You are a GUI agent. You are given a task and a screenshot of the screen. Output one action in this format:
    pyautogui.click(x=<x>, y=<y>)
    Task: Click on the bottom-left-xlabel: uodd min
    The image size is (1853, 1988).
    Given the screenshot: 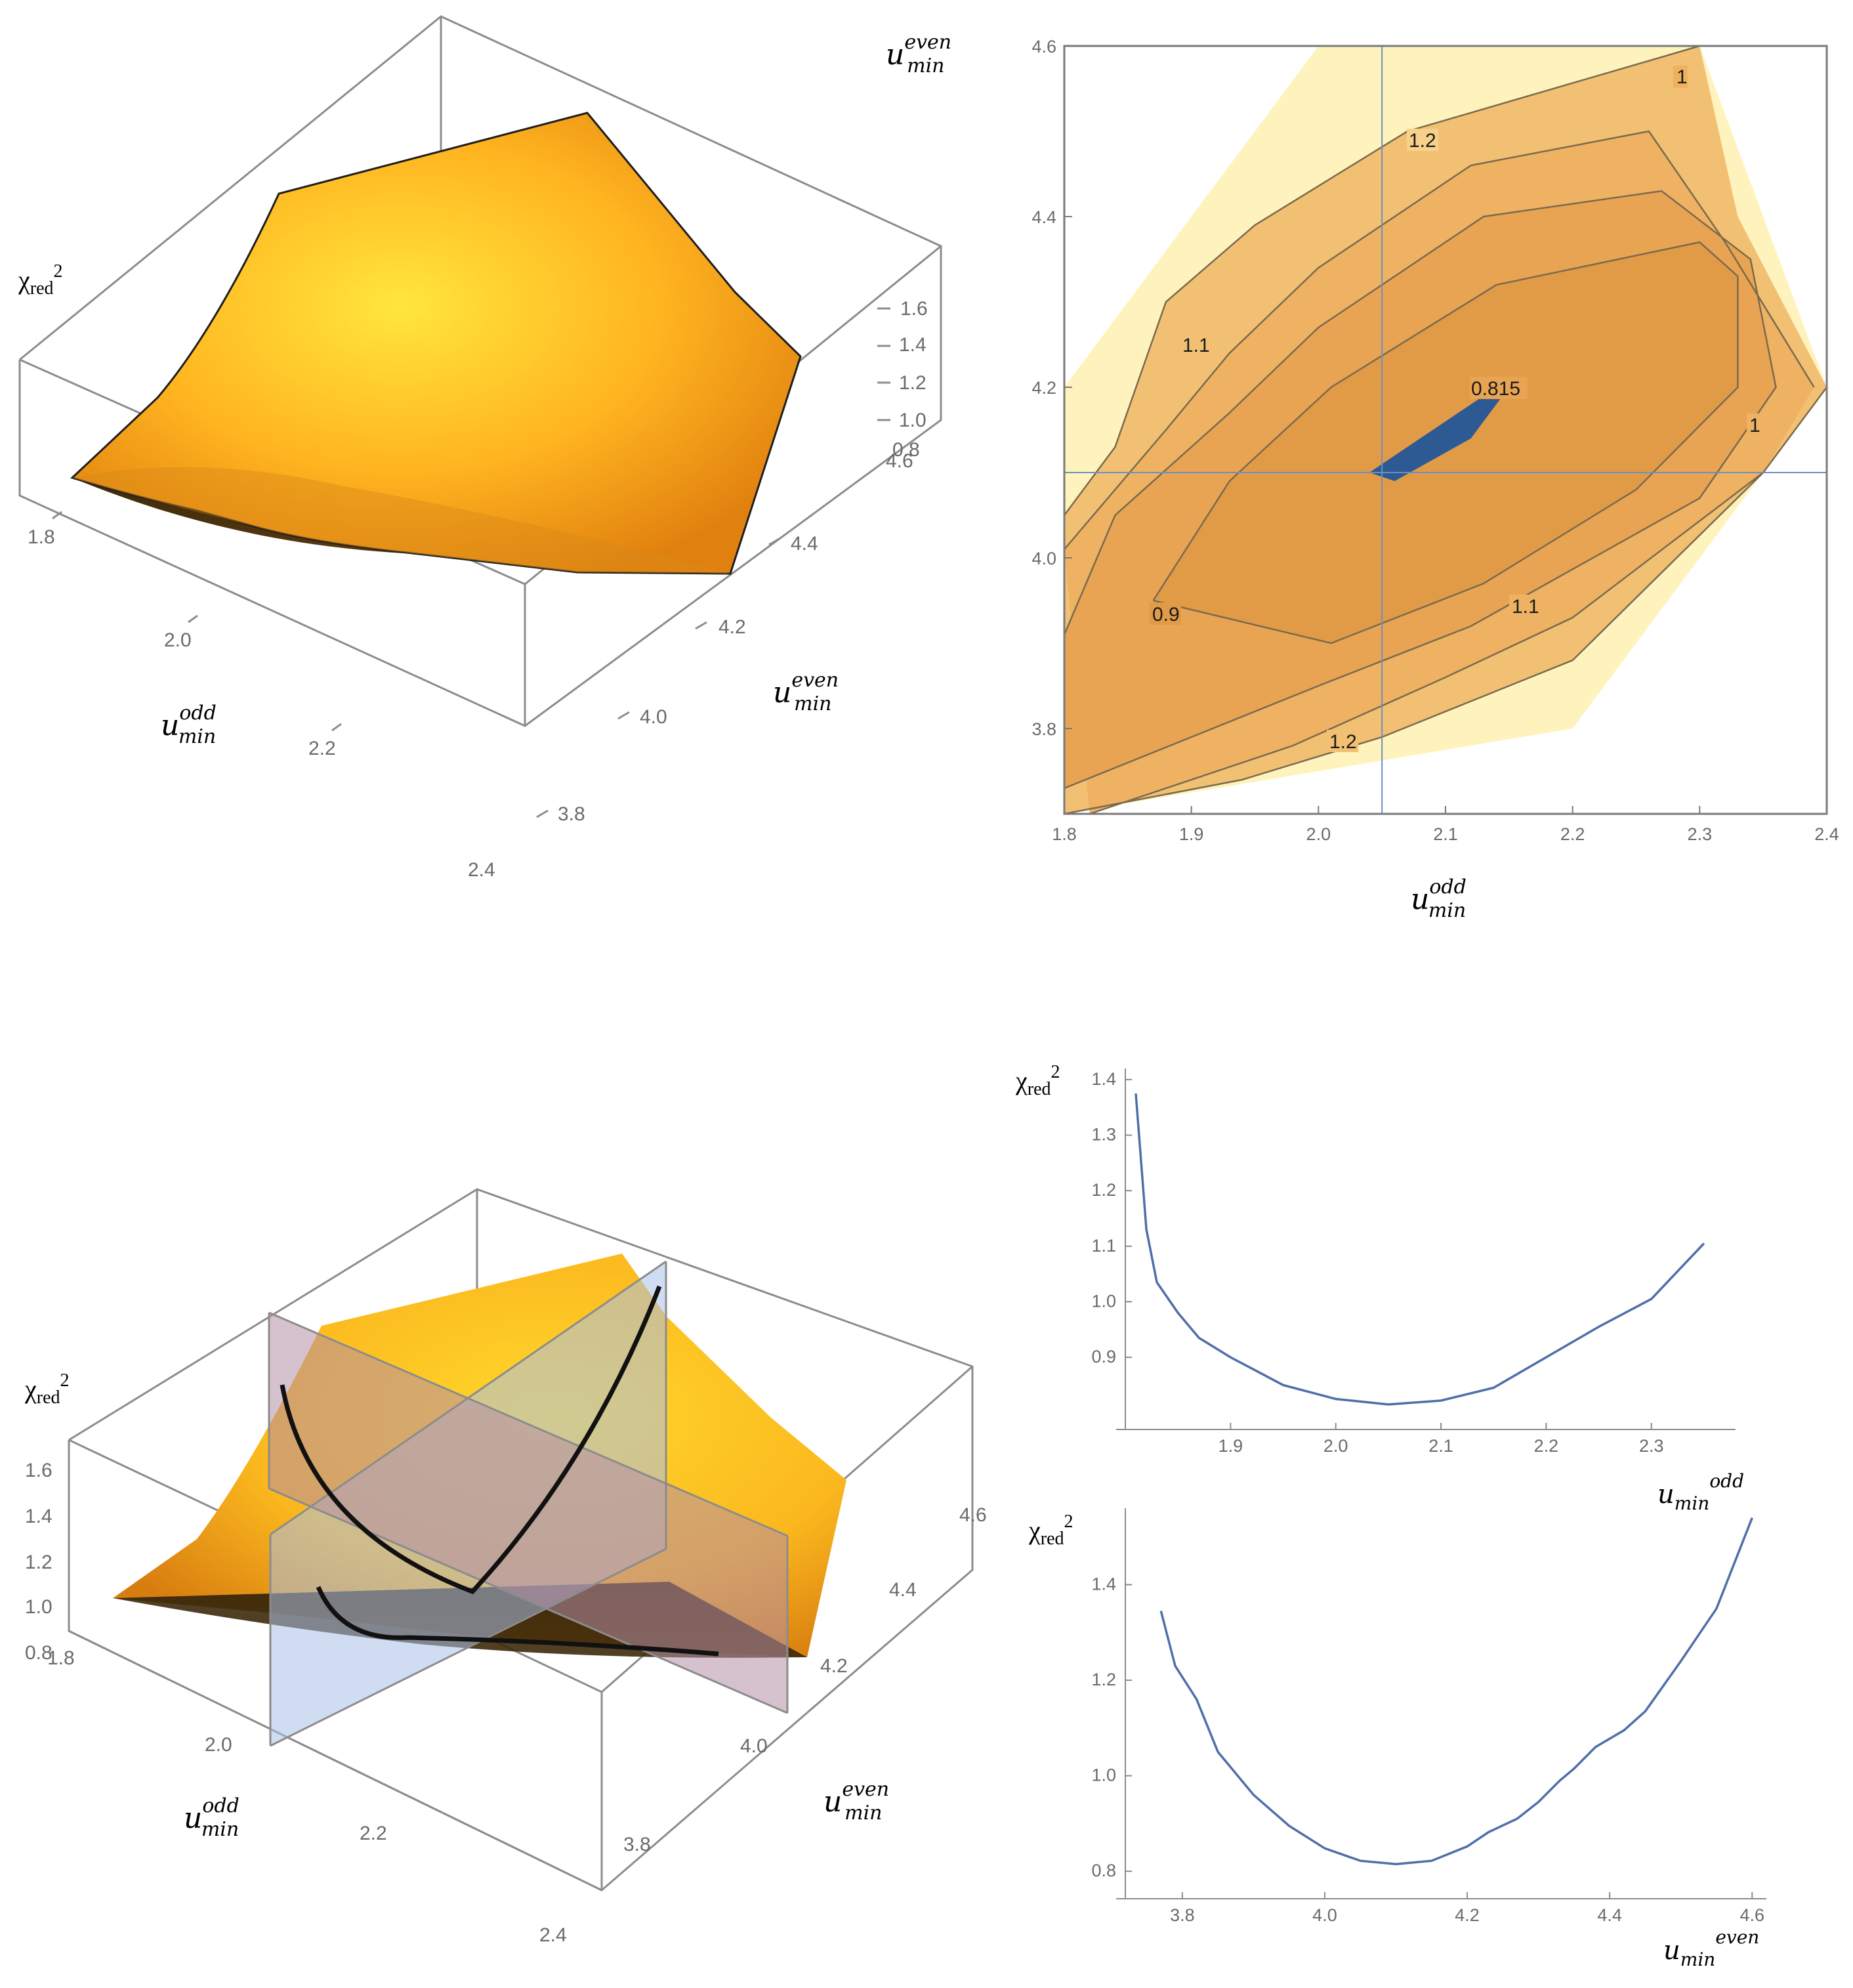 What is the action you would take?
    pyautogui.click(x=212, y=1817)
    